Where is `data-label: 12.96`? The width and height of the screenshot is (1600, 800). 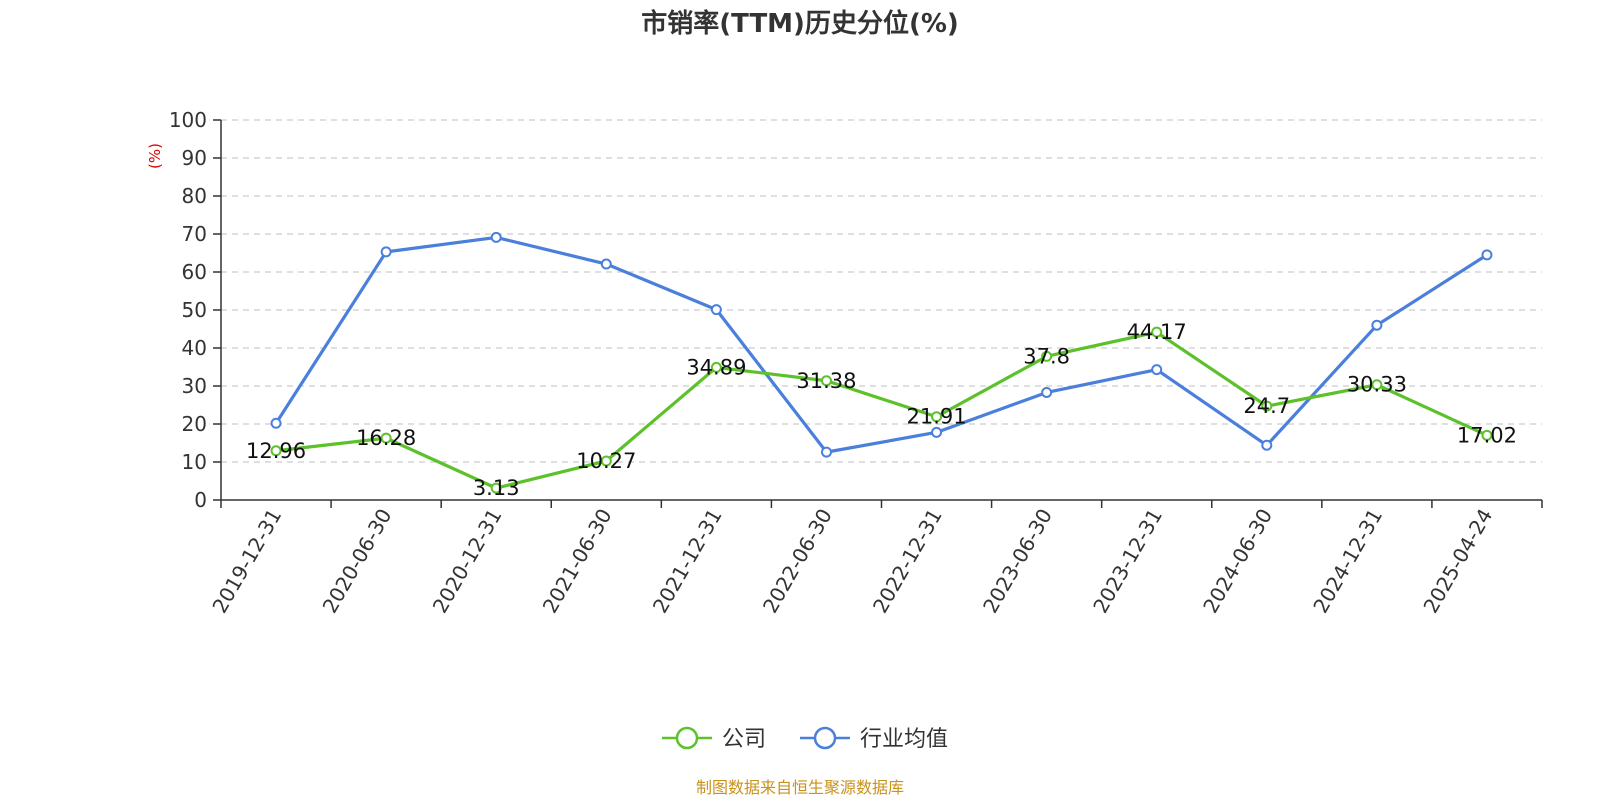
data-label: 12.96 is located at coordinates (276, 451).